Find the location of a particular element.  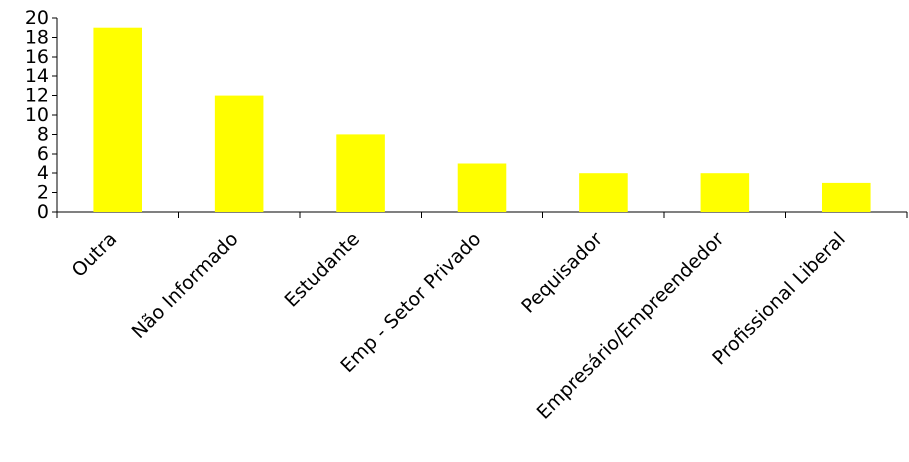

y-tick-label: 8 is located at coordinates (43, 134).